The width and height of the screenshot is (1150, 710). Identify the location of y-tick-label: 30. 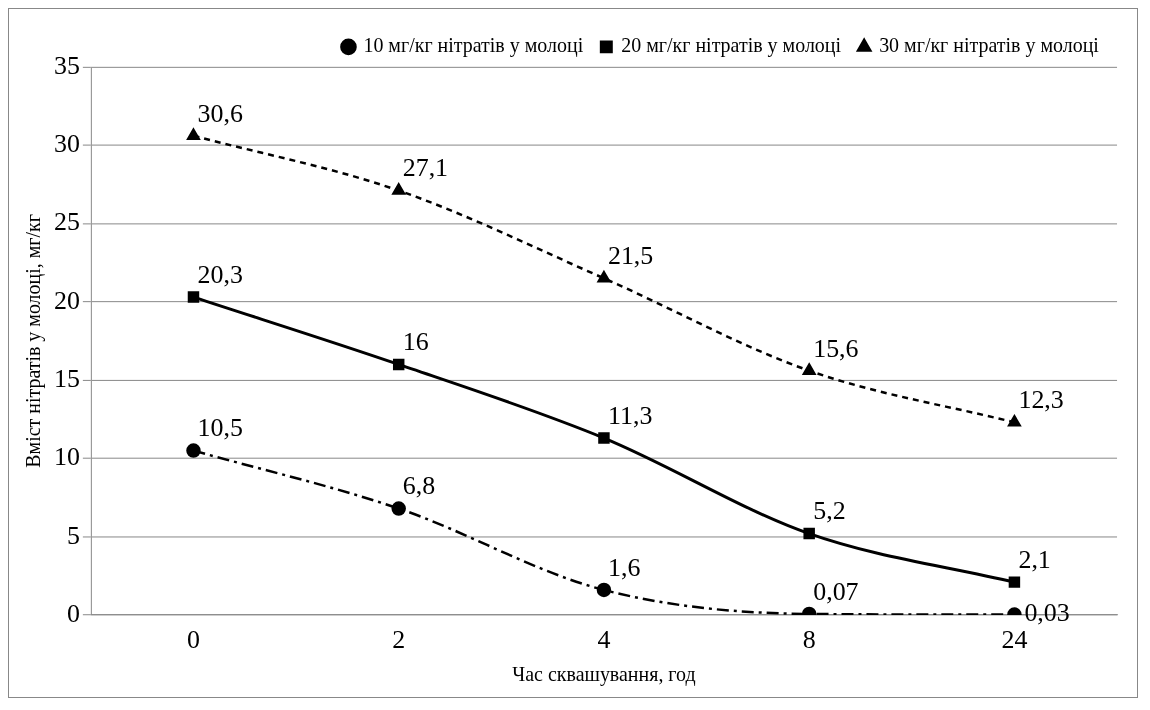
(66, 143).